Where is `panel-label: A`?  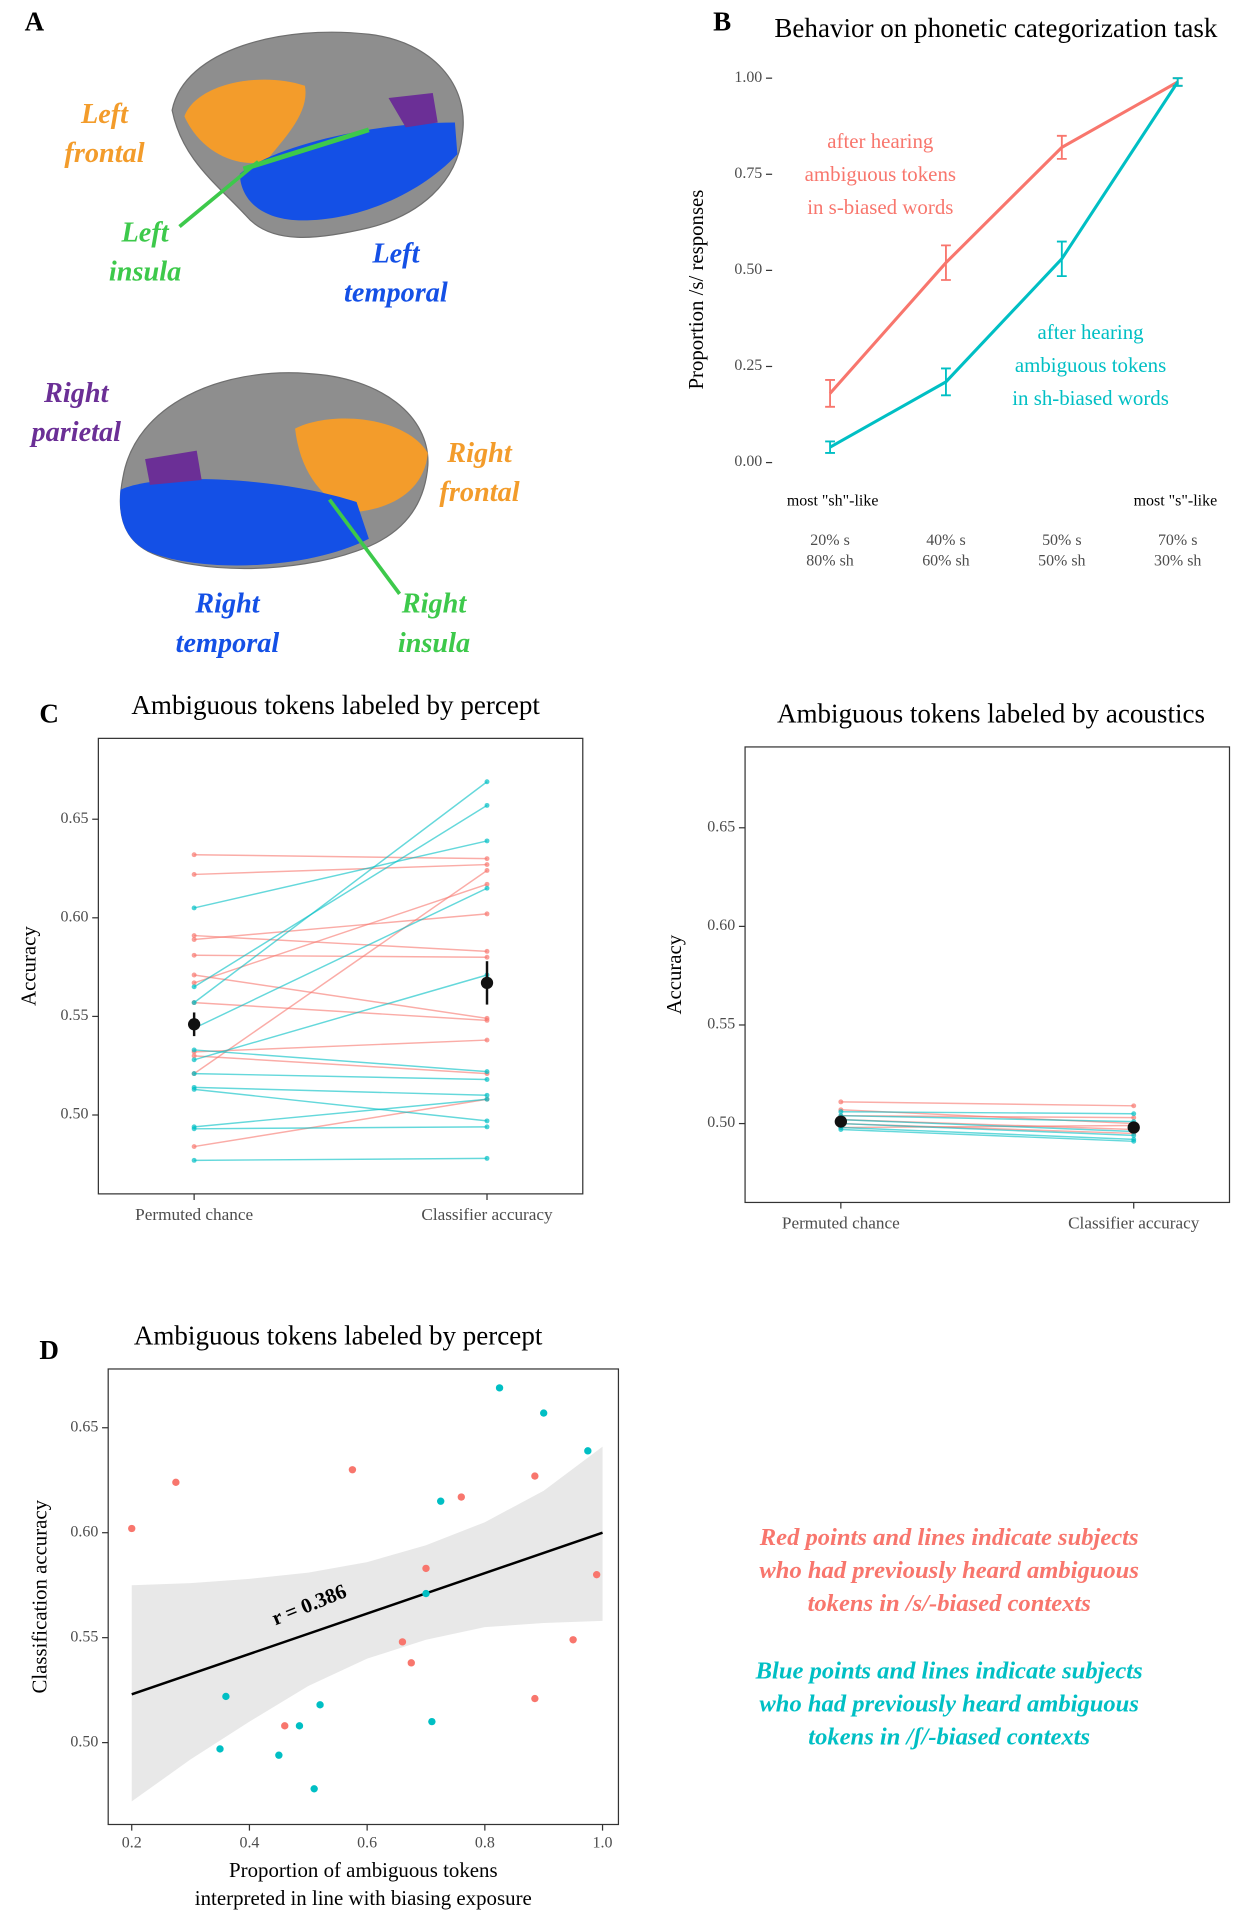 panel-label: A is located at coordinates (35, 22).